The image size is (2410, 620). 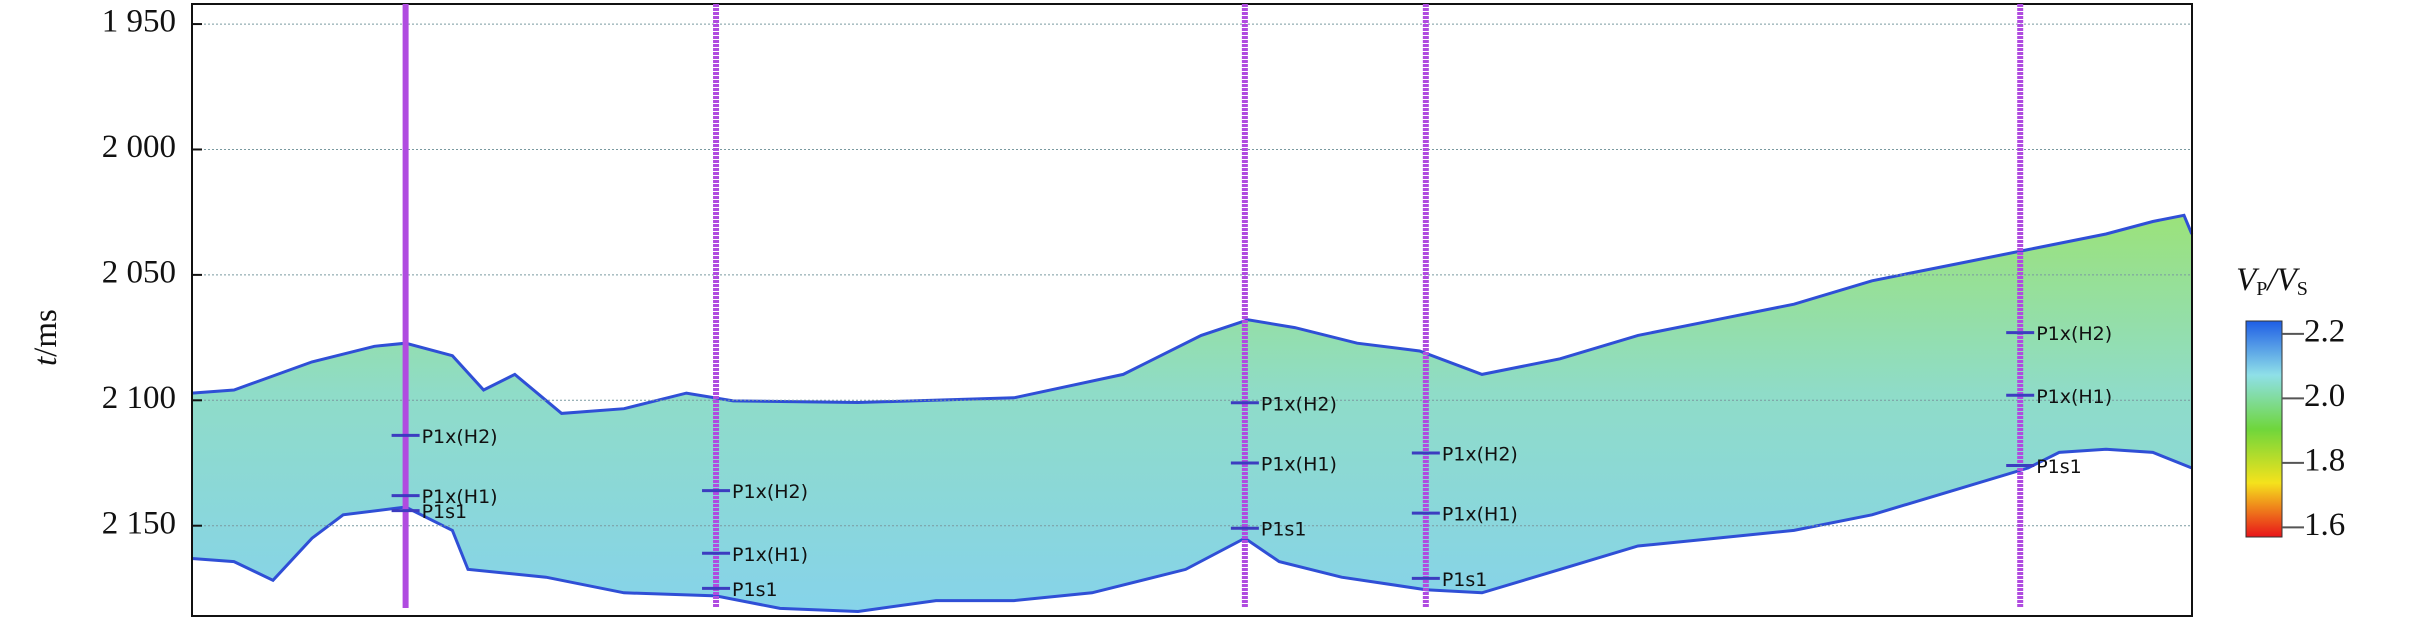 What do you see at coordinates (2324, 460) in the screenshot?
I see `colorbar-tick-label: 1.8` at bounding box center [2324, 460].